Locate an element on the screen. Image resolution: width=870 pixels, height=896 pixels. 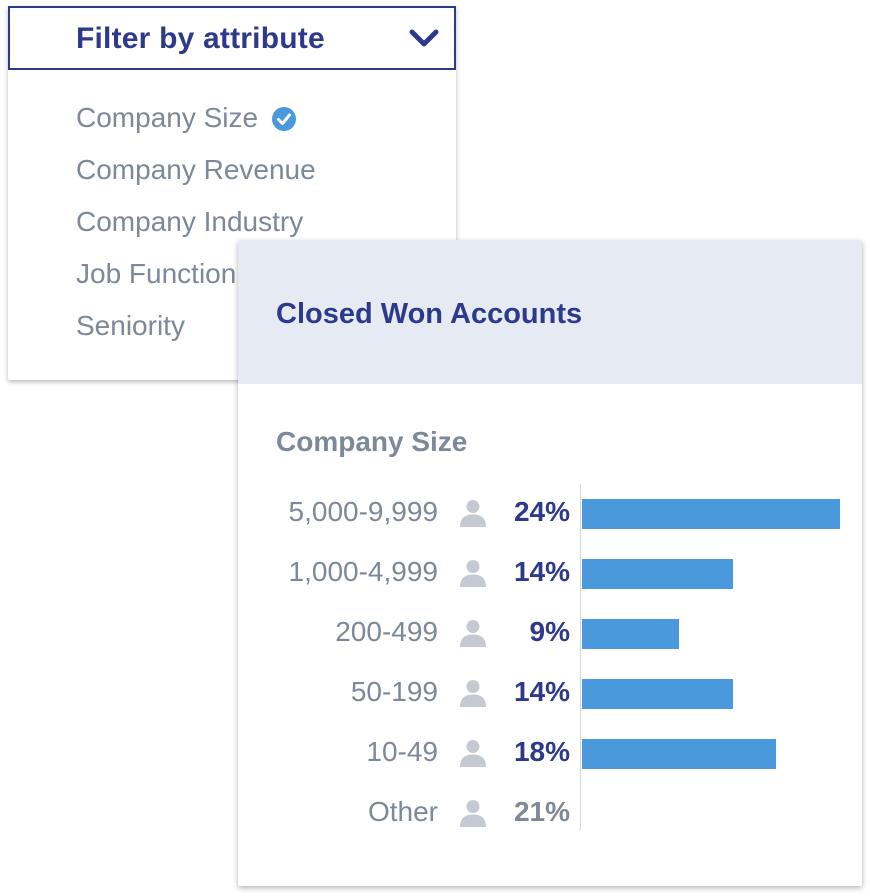
chart-axis-line is located at coordinates (580, 657).